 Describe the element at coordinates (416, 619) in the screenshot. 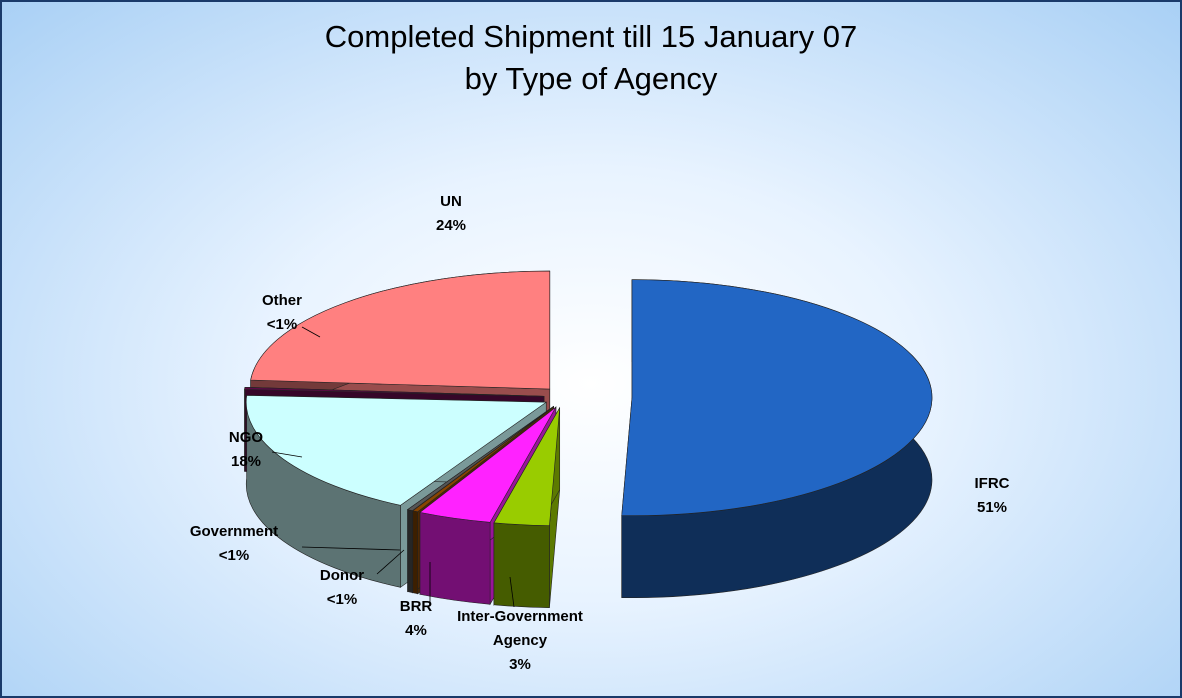

I see `data-label: BRR 4%` at that location.